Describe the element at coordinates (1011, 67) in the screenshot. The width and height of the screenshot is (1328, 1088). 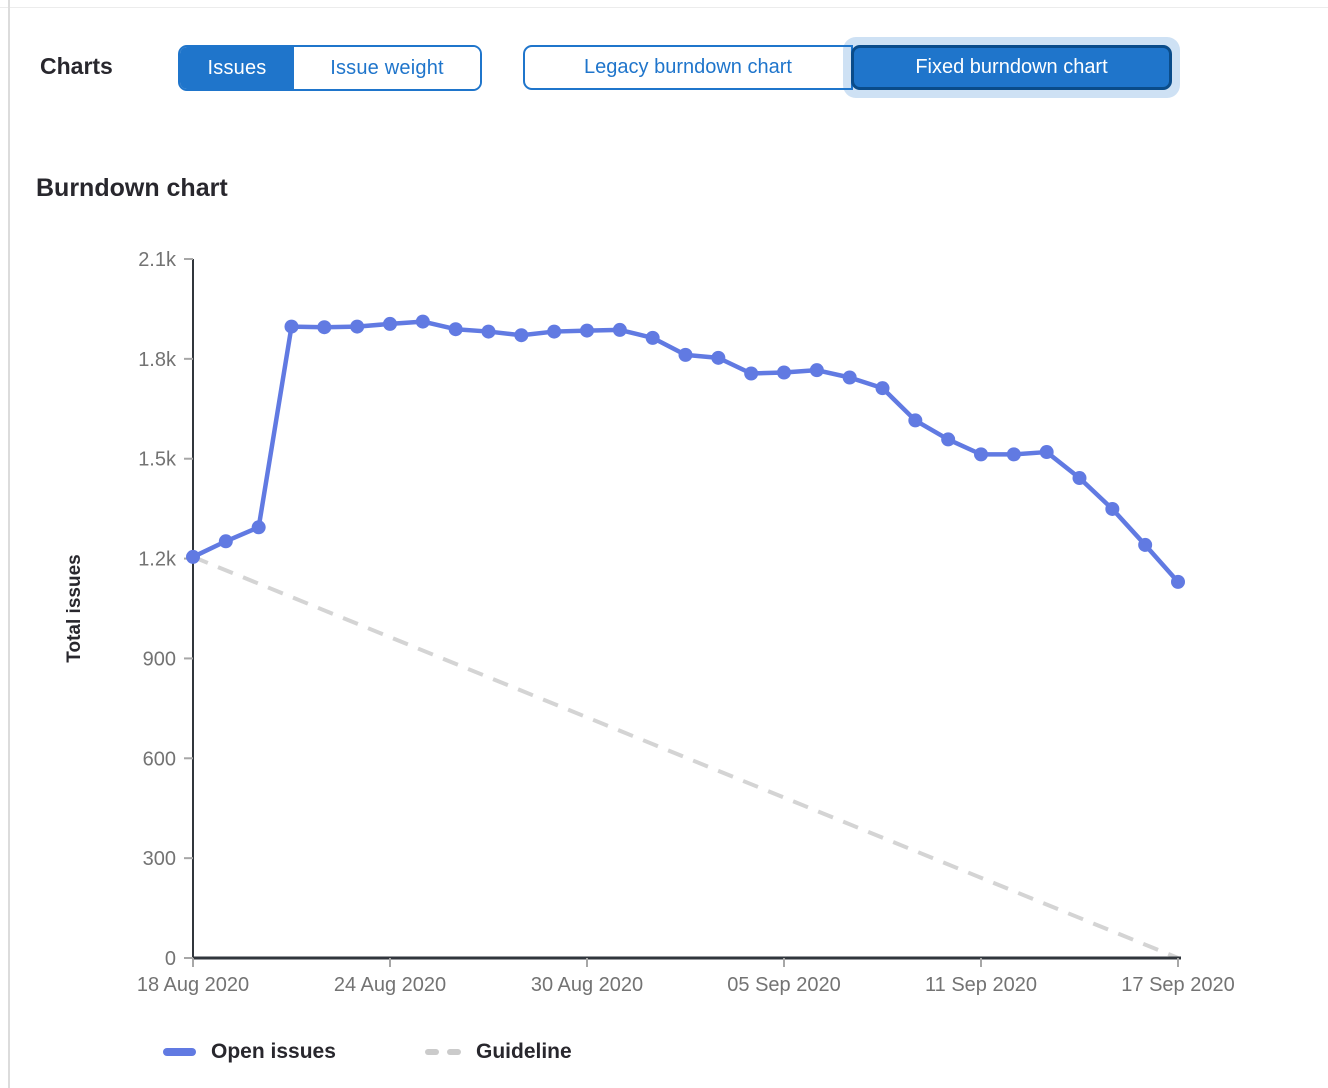
I see `fixed-burndown-chart-button: Fixed burndown chart` at that location.